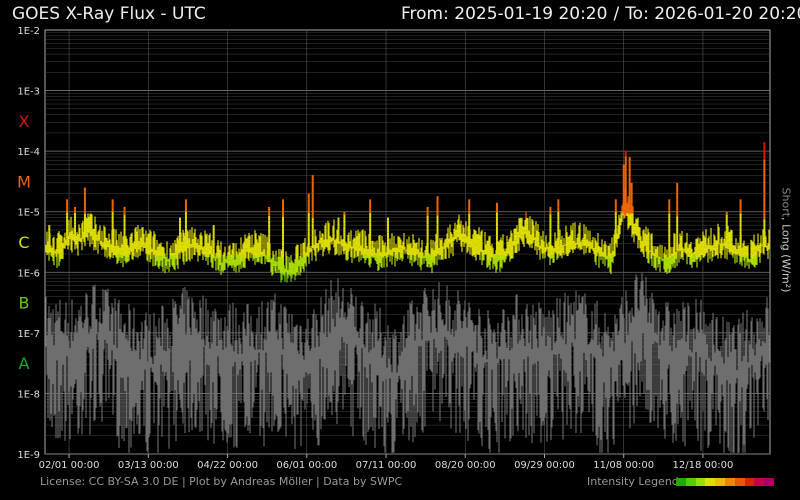 Image resolution: width=800 pixels, height=500 pixels. Describe the element at coordinates (28, 92) in the screenshot. I see `y-tick-label: 1E-3` at that location.